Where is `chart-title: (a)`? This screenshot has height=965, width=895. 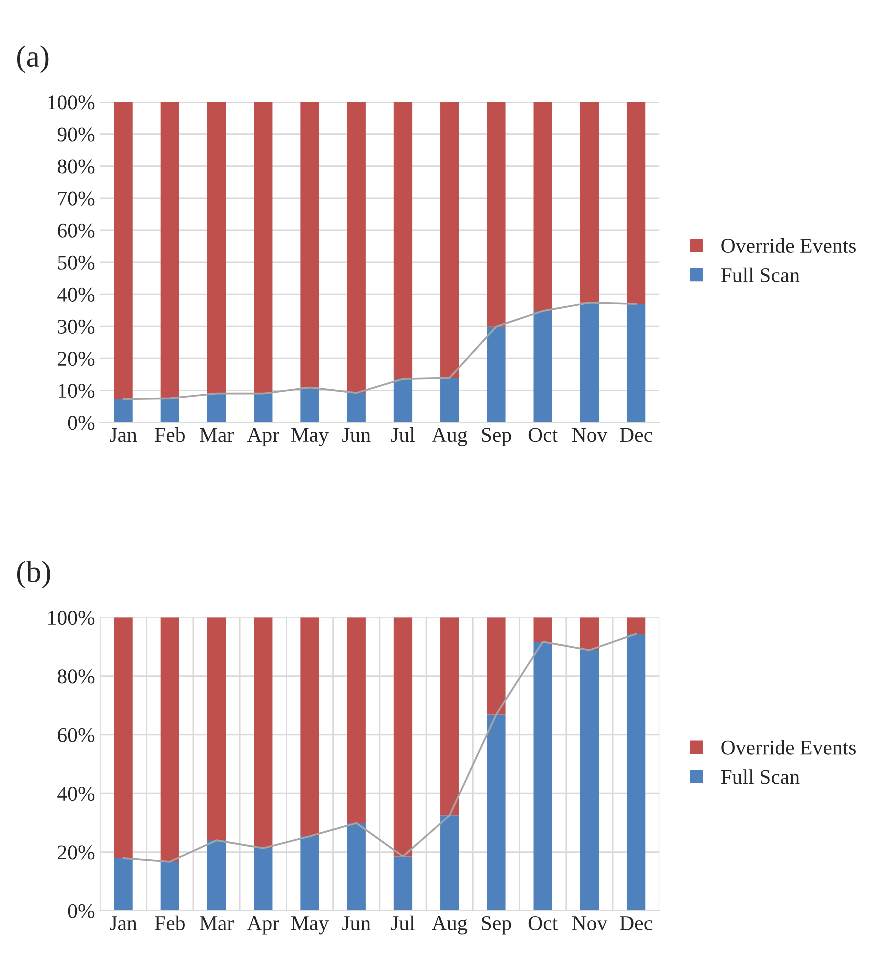 chart-title: (a) is located at coordinates (33, 60).